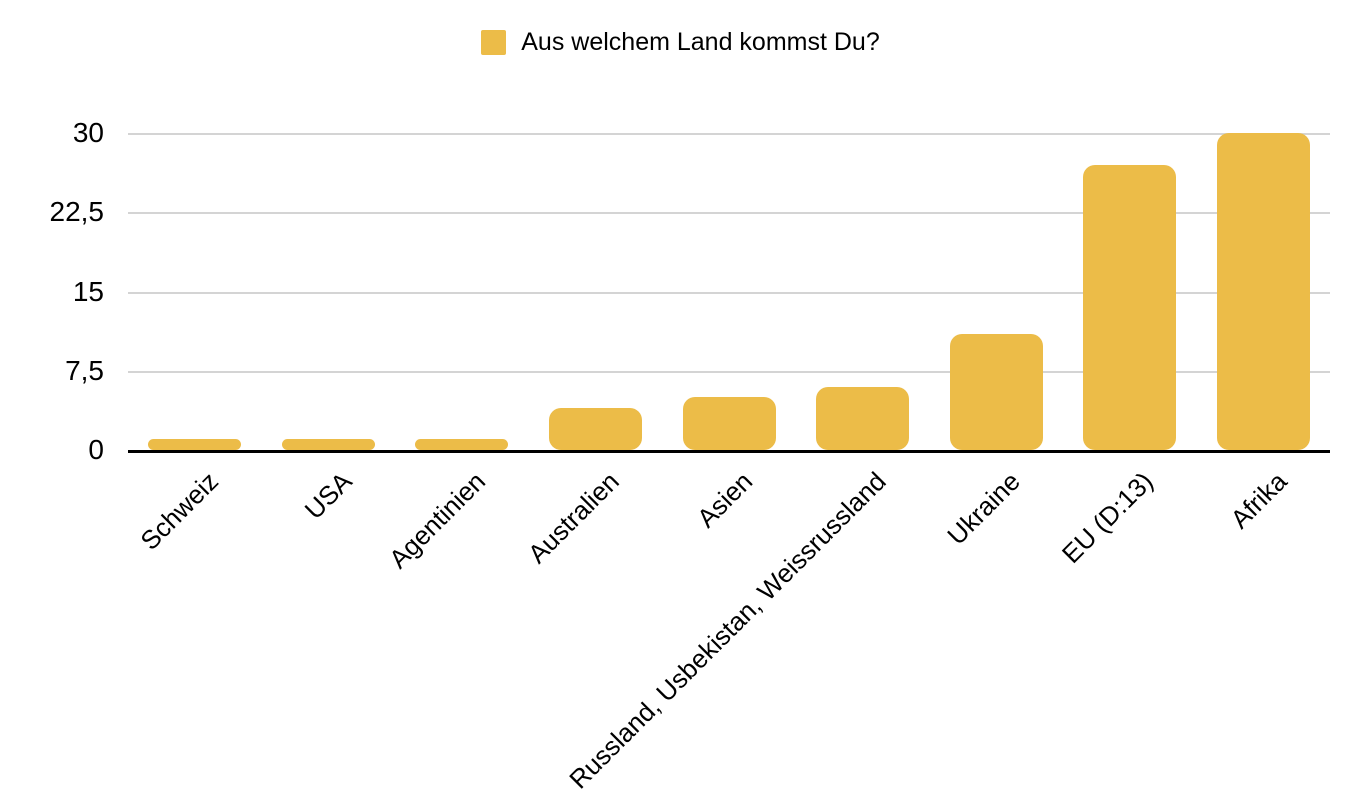 The image size is (1361, 796). I want to click on bar-asien, so click(729, 423).